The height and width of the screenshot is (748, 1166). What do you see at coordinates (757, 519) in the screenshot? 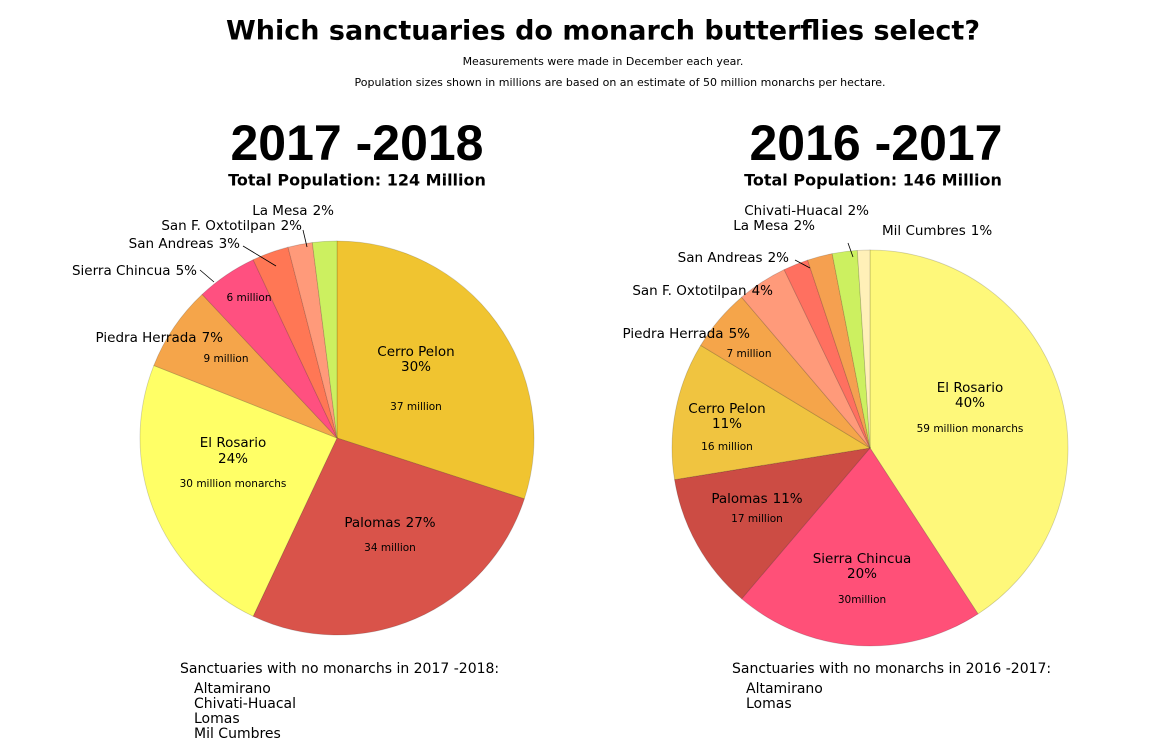
I see `population-label: 17 million` at bounding box center [757, 519].